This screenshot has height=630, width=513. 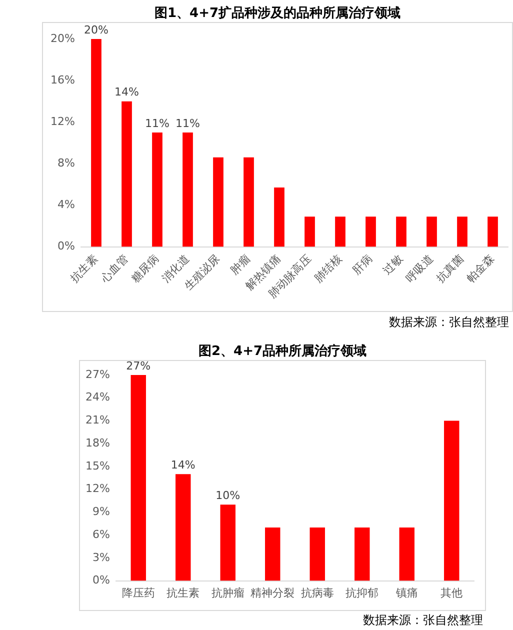 What do you see at coordinates (282, 351) in the screenshot?
I see `chart-title: 图2、4+7品种所属治疗领域` at bounding box center [282, 351].